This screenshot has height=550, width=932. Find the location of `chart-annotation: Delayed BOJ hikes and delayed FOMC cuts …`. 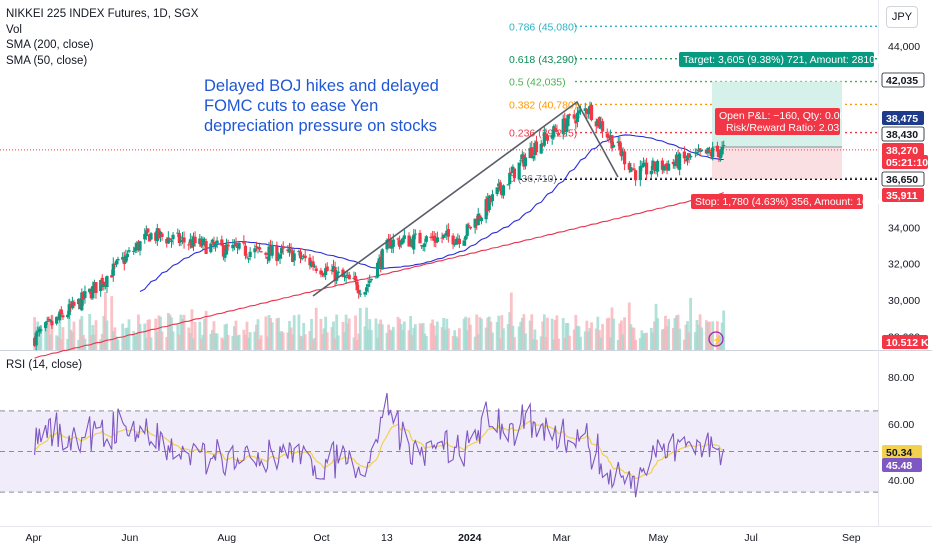

chart-annotation: Delayed BOJ hikes and delayed FOMC cuts … is located at coordinates (339, 106).